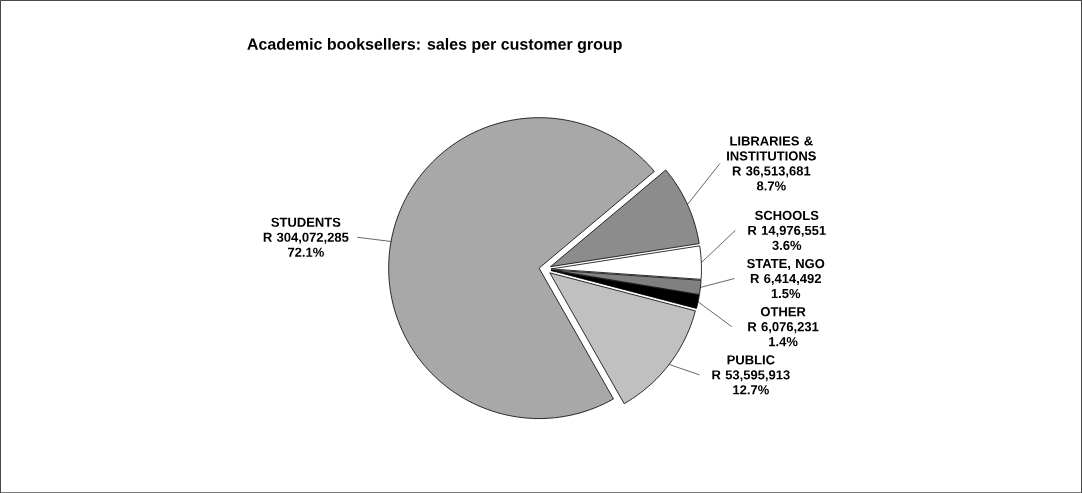 This screenshot has height=493, width=1082. Describe the element at coordinates (306, 222) in the screenshot. I see `slice-label: STUDENTS` at that location.